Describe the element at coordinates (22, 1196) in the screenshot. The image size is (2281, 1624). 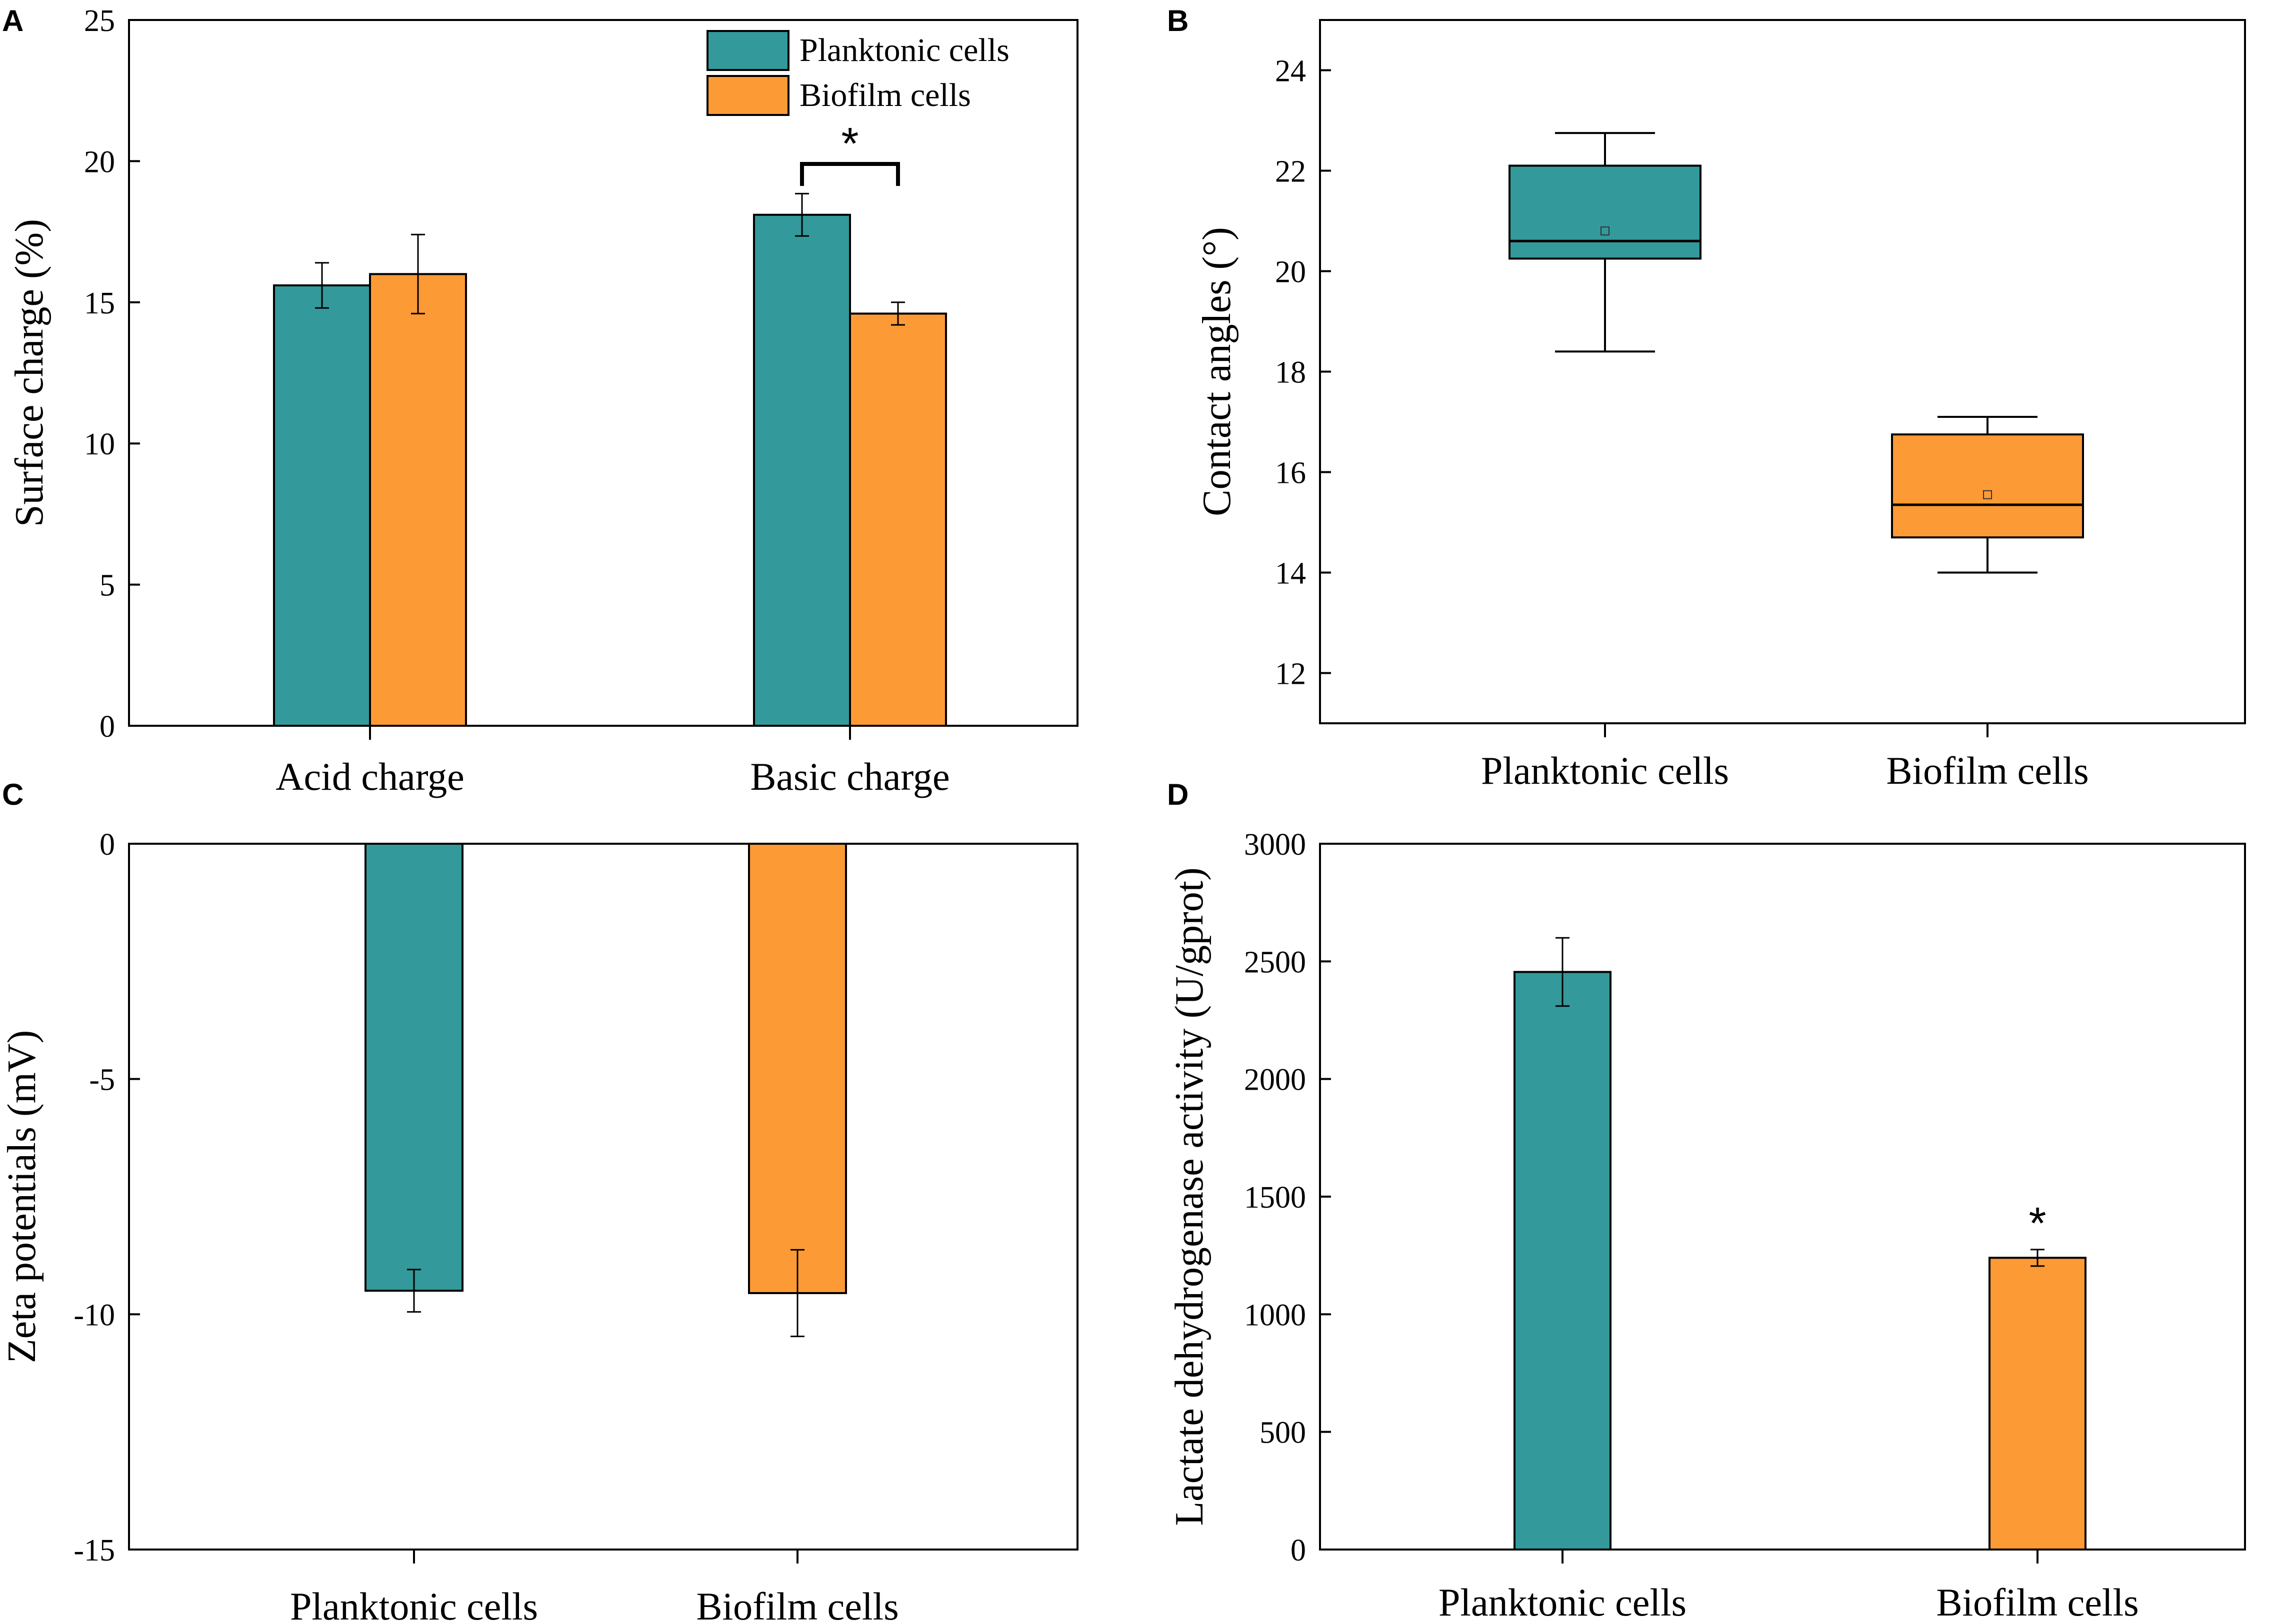
I see `y-axis-title: Zeta potentials (mV)` at that location.